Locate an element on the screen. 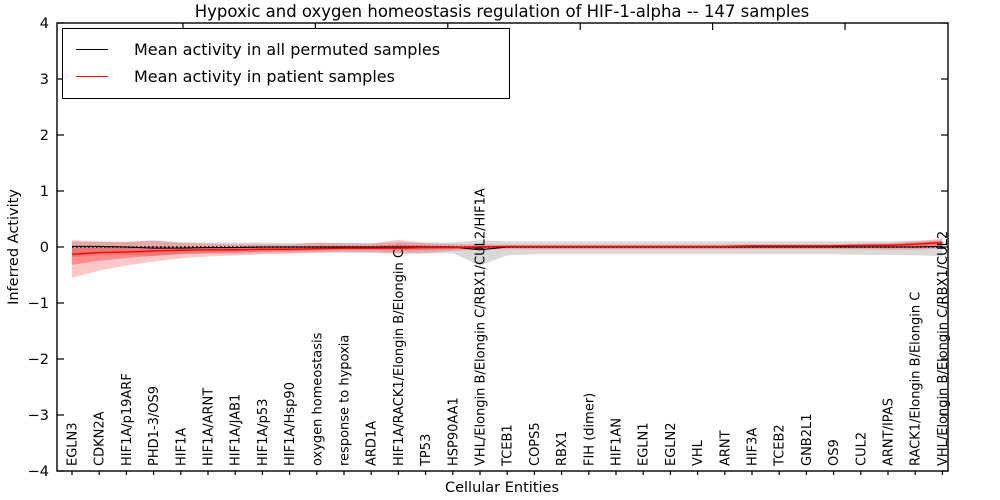  patient-mean-line is located at coordinates (507, 248).